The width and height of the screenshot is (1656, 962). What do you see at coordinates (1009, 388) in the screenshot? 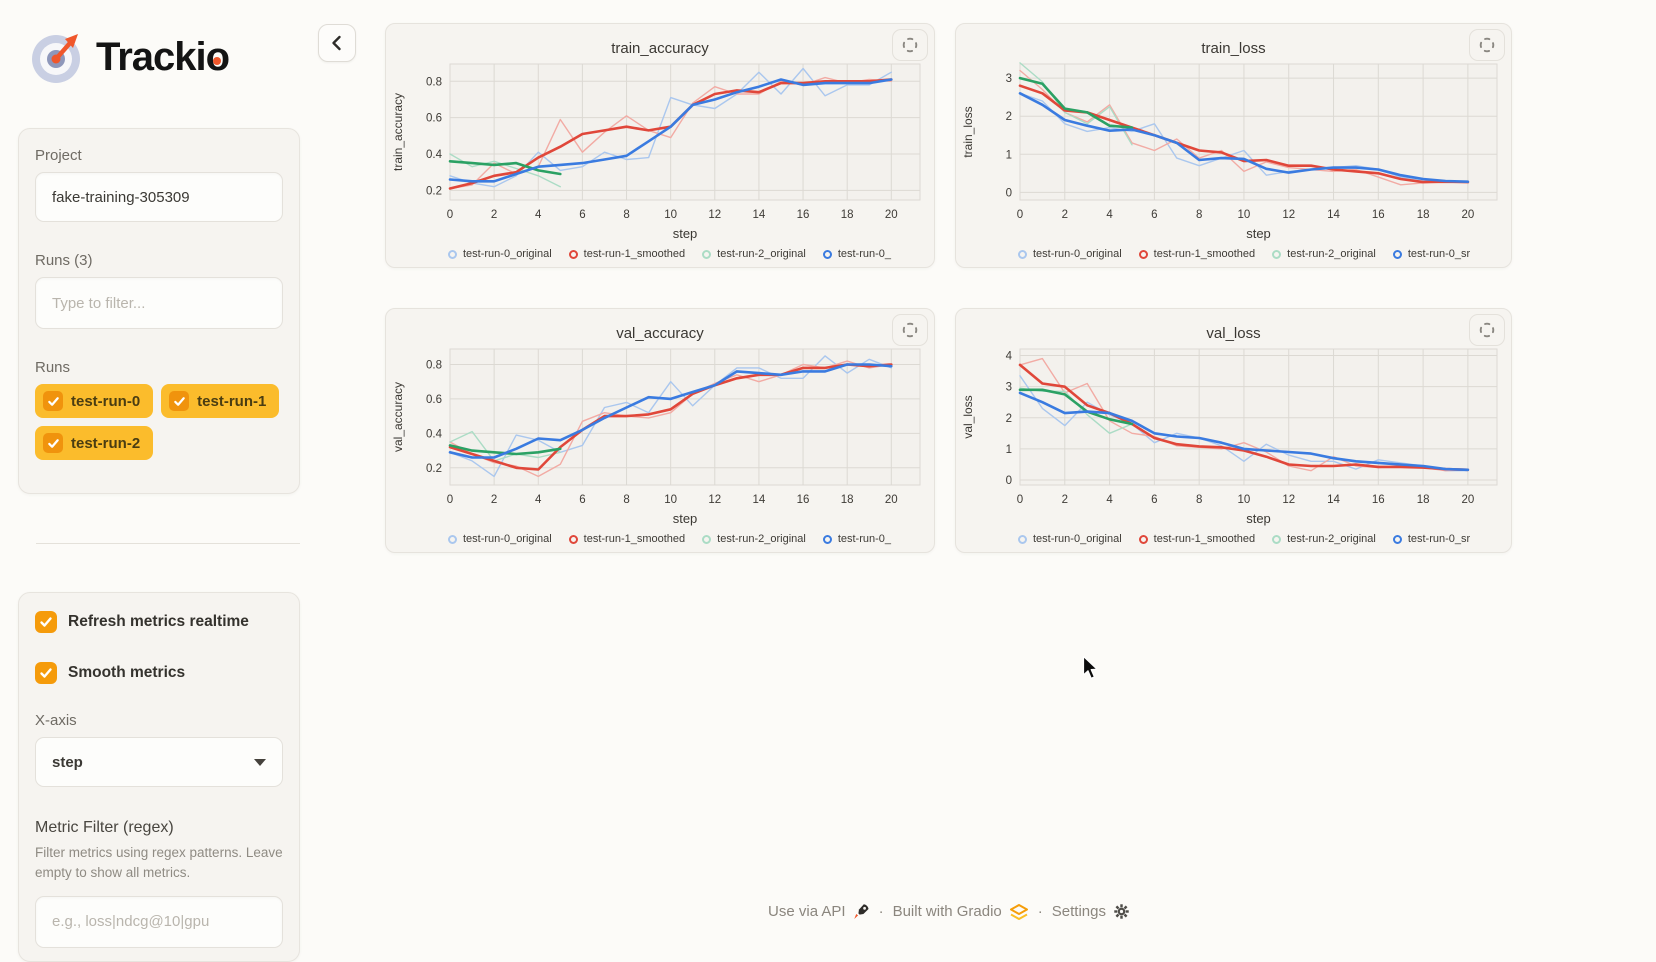
I see `svg-text: 3` at bounding box center [1009, 388].